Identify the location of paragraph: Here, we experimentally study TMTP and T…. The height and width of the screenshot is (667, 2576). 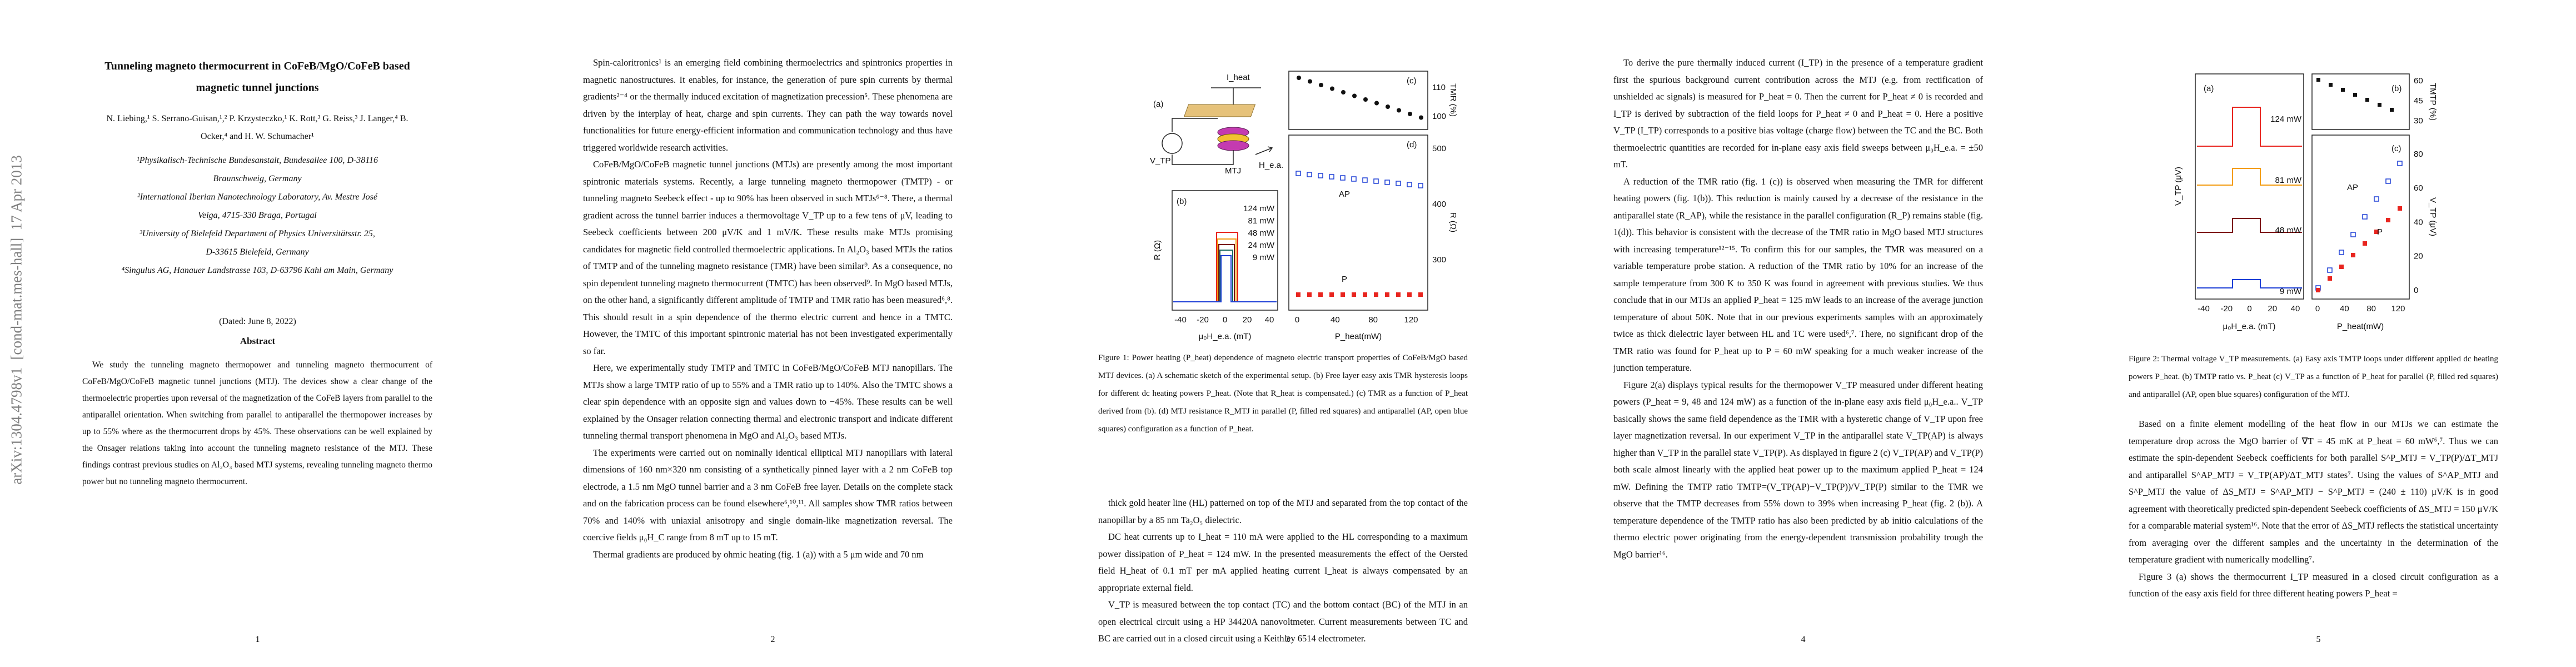
(768, 401).